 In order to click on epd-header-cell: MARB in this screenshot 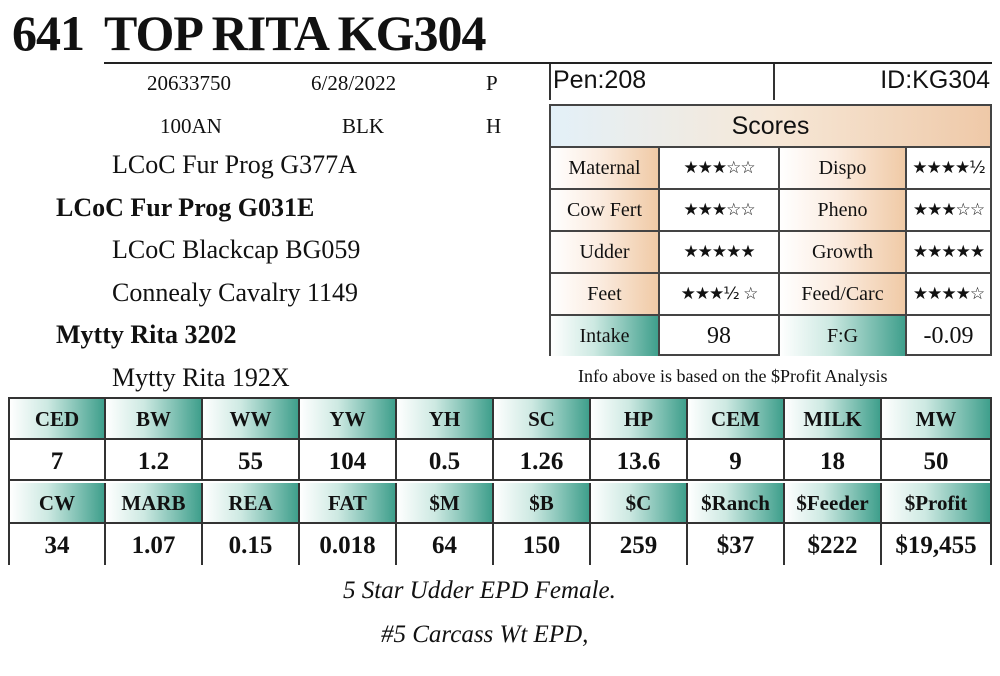, I will do `click(154, 503)`.